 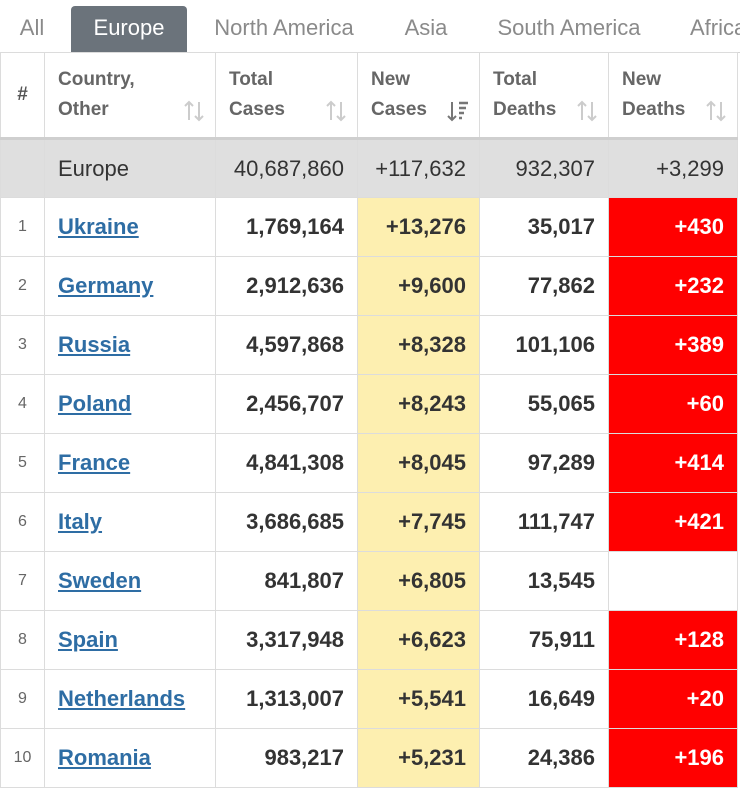 I want to click on table-row: 2 Germany 2,912,636 +9,600 77,862 +232, so click(x=369, y=286).